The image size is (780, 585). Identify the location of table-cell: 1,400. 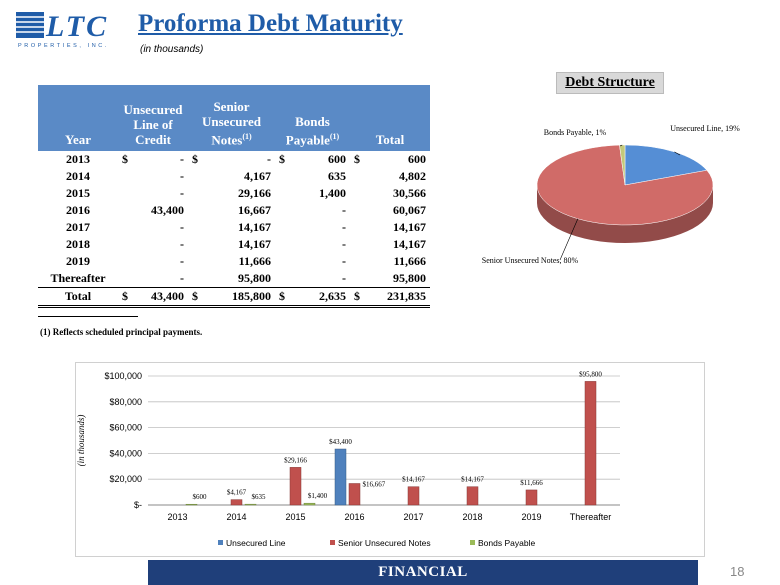
(312, 193).